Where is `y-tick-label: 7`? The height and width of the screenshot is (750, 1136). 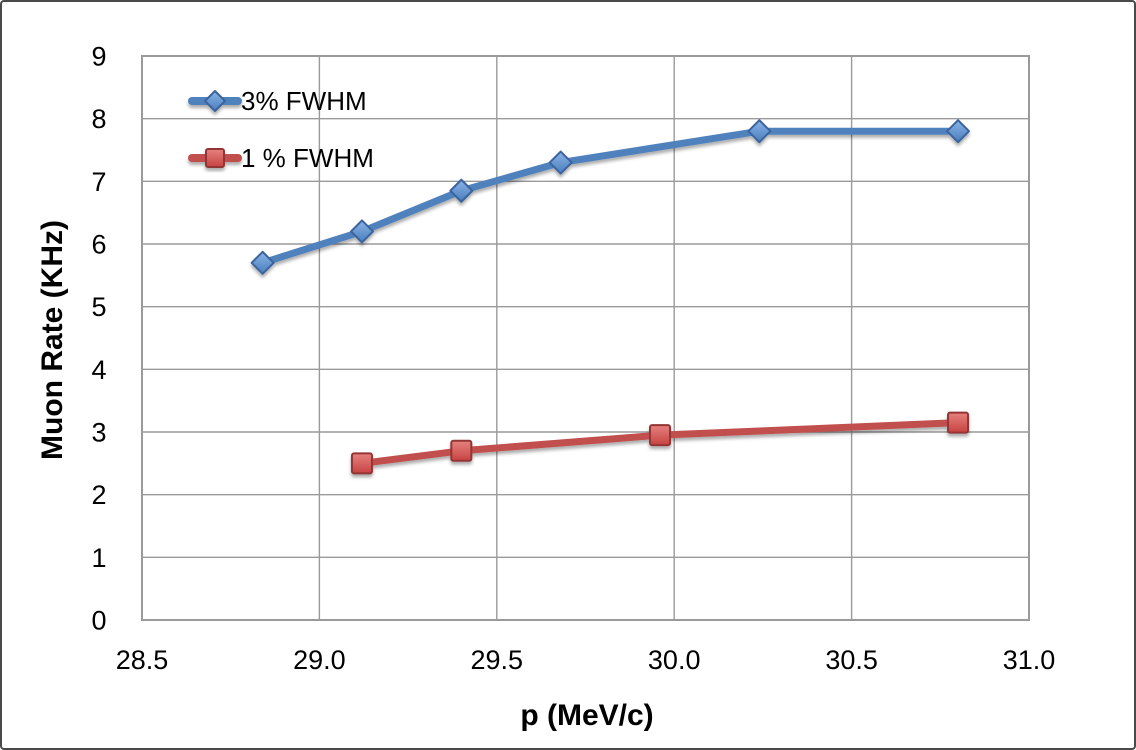
y-tick-label: 7 is located at coordinates (98, 182).